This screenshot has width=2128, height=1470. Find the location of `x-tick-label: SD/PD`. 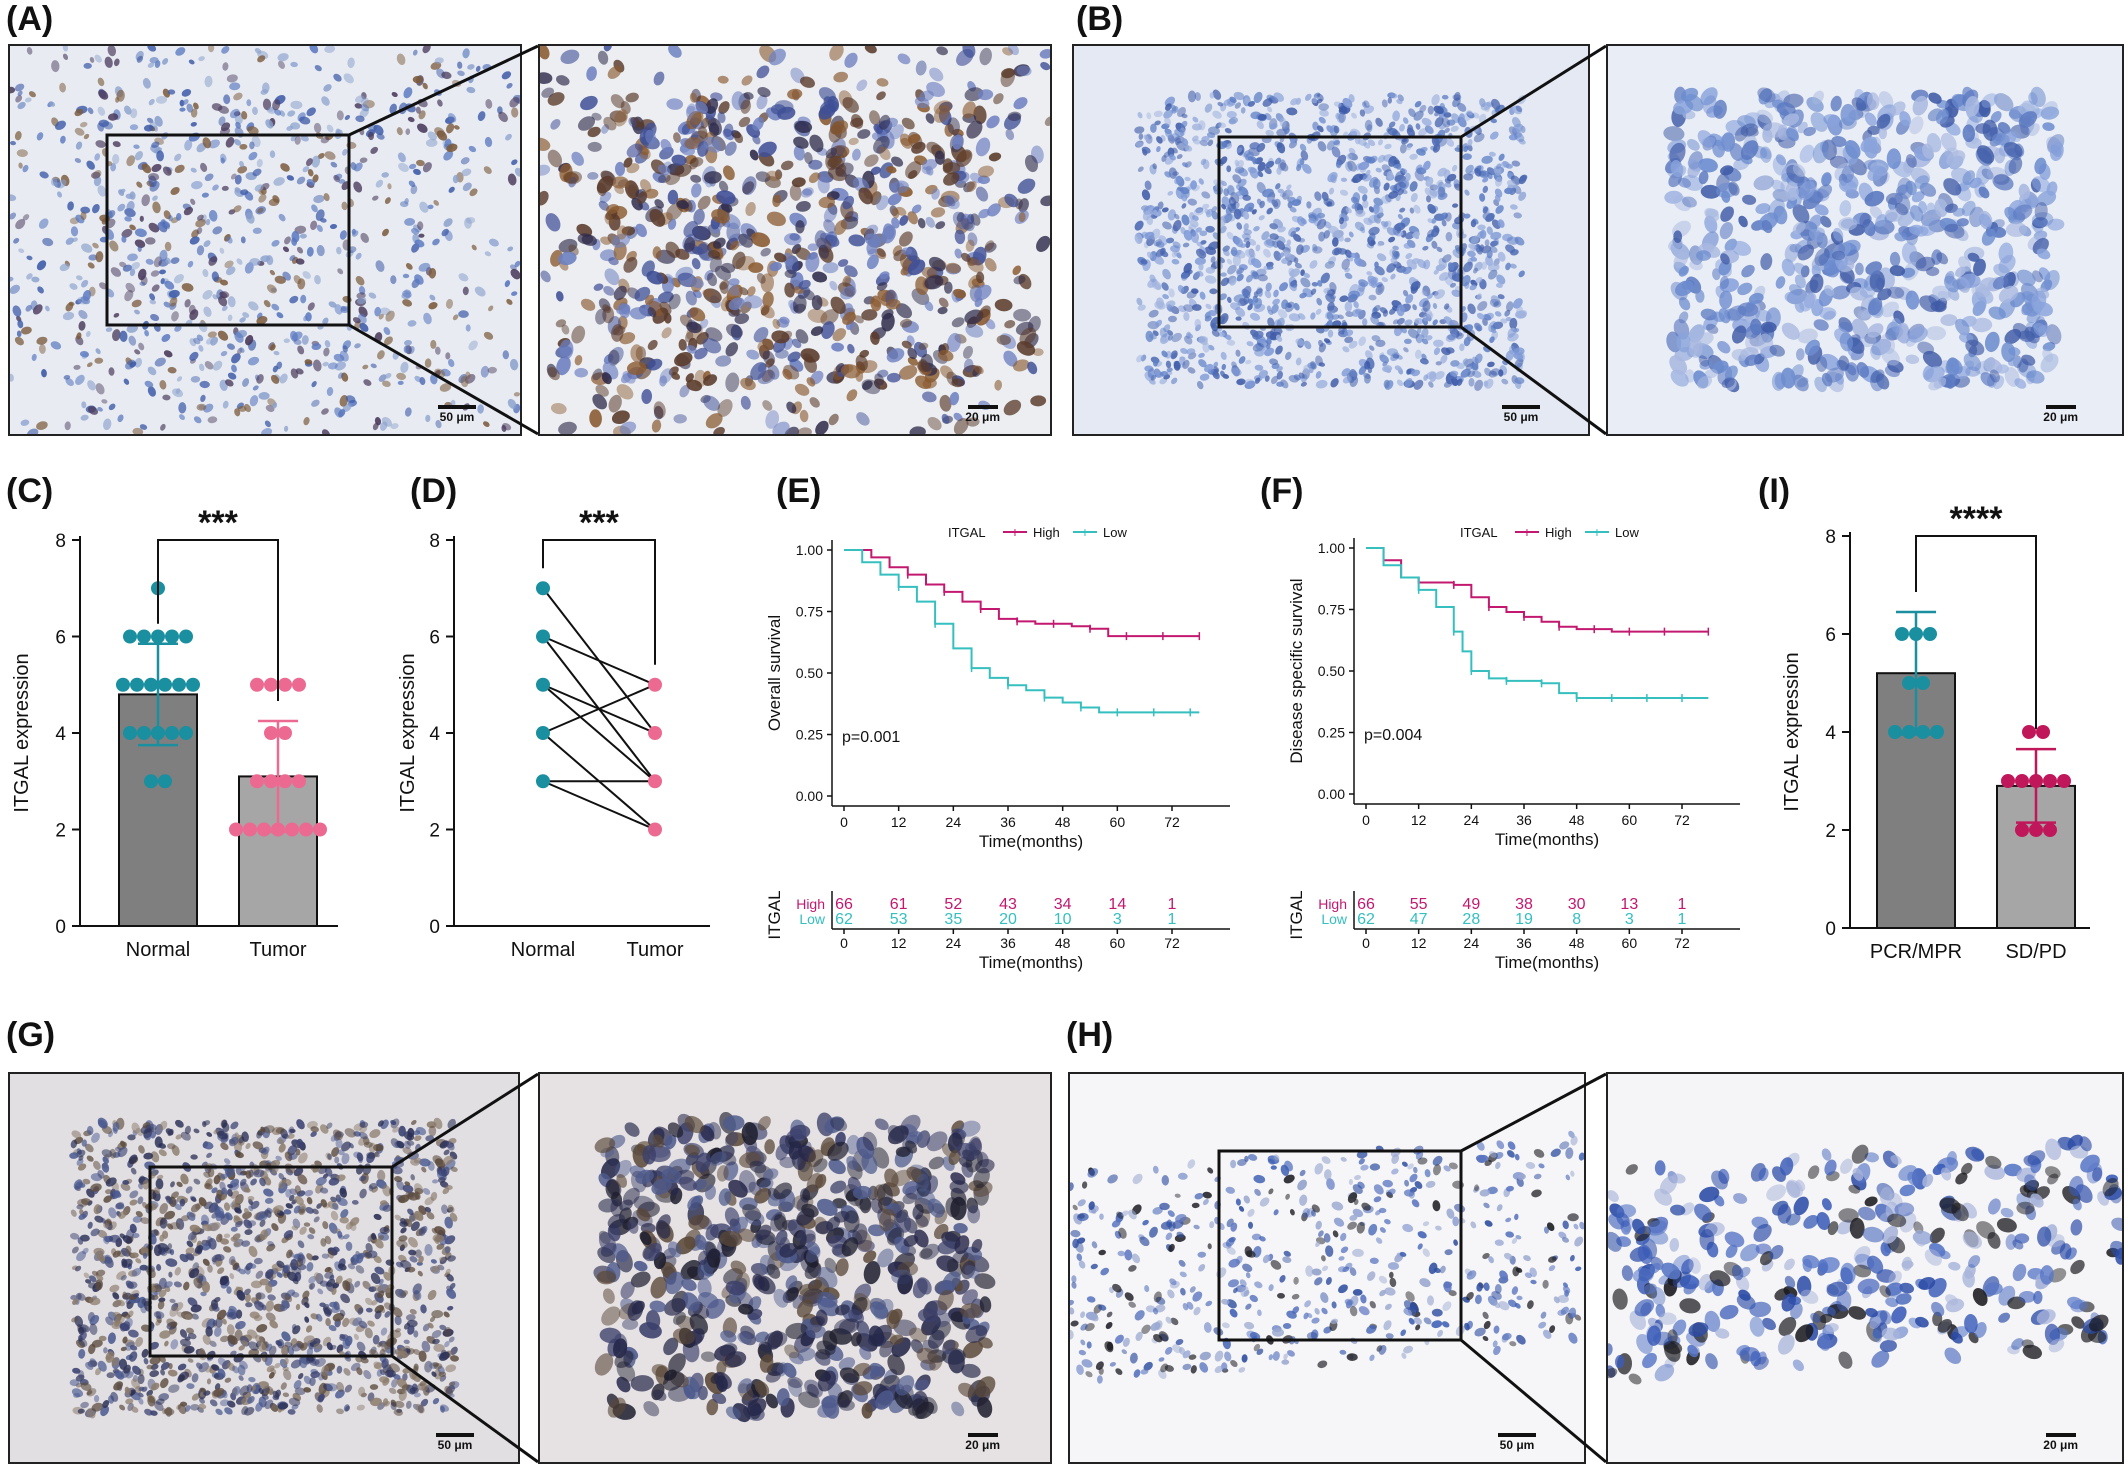

x-tick-label: SD/PD is located at coordinates (2035, 952).